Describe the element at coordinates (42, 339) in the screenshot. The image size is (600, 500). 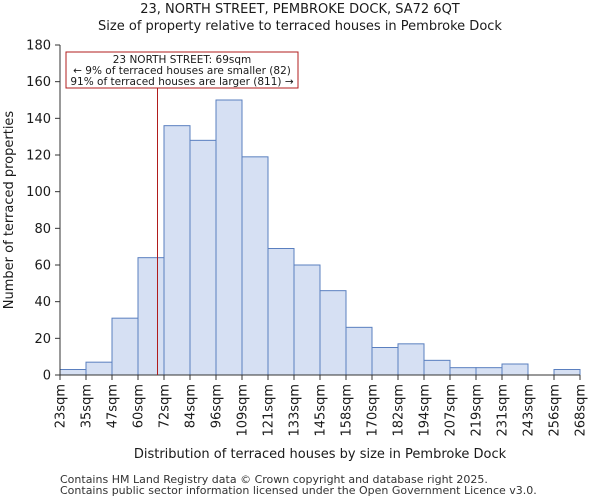
I see `y-tick-label: 20` at that location.